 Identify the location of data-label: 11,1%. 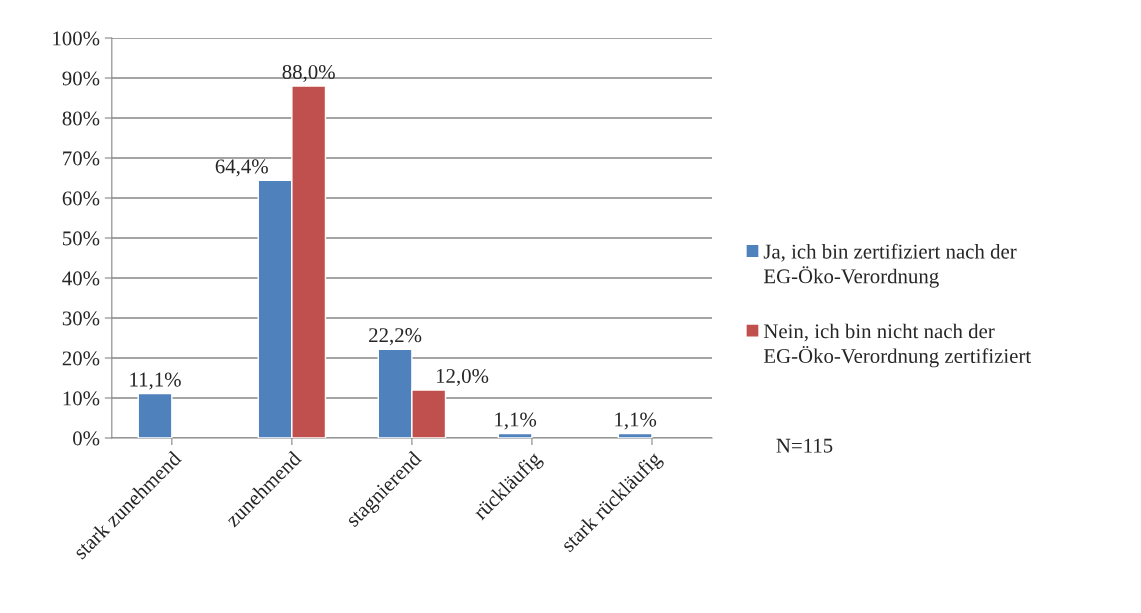
(155, 381).